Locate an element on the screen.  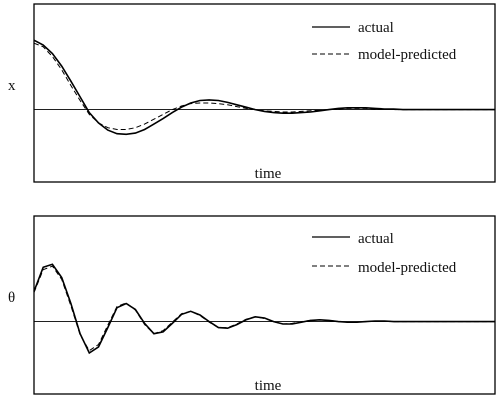
y-axis-label: θ is located at coordinates (11, 298).